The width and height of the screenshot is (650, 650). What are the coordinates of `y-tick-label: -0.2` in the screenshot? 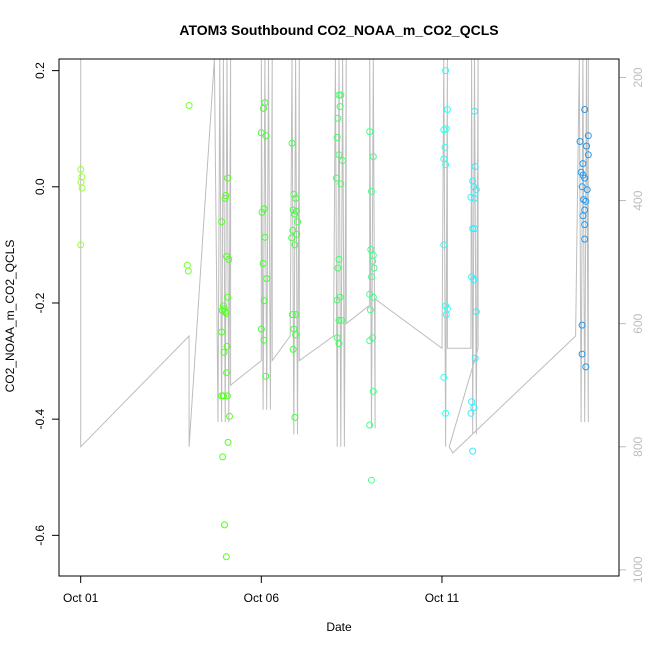 It's located at (40, 302).